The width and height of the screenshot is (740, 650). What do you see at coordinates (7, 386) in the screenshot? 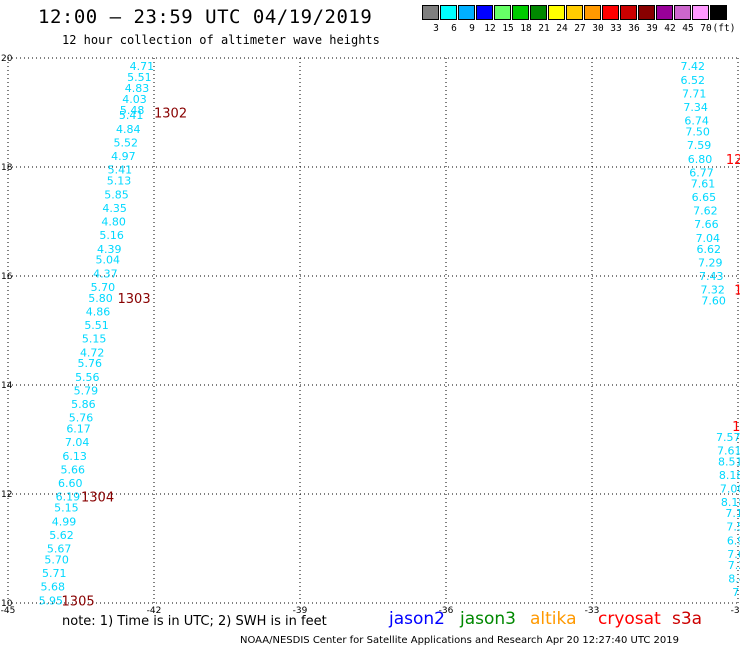
I see `y-tick-label: 14` at bounding box center [7, 386].